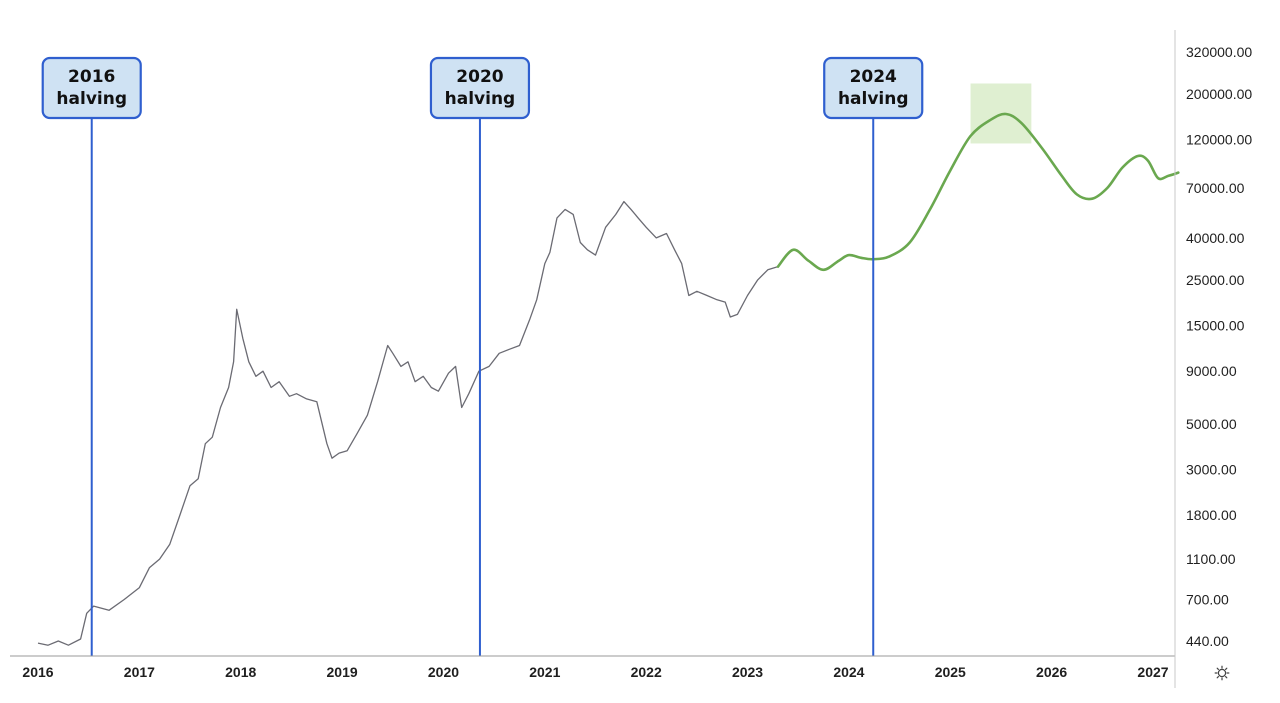  I want to click on x-tick-label: 2020, so click(443, 672).